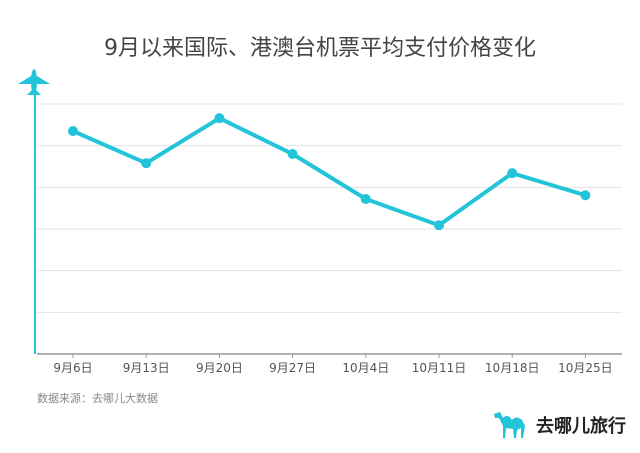  Describe the element at coordinates (509, 425) in the screenshot. I see `camel-icon` at that location.